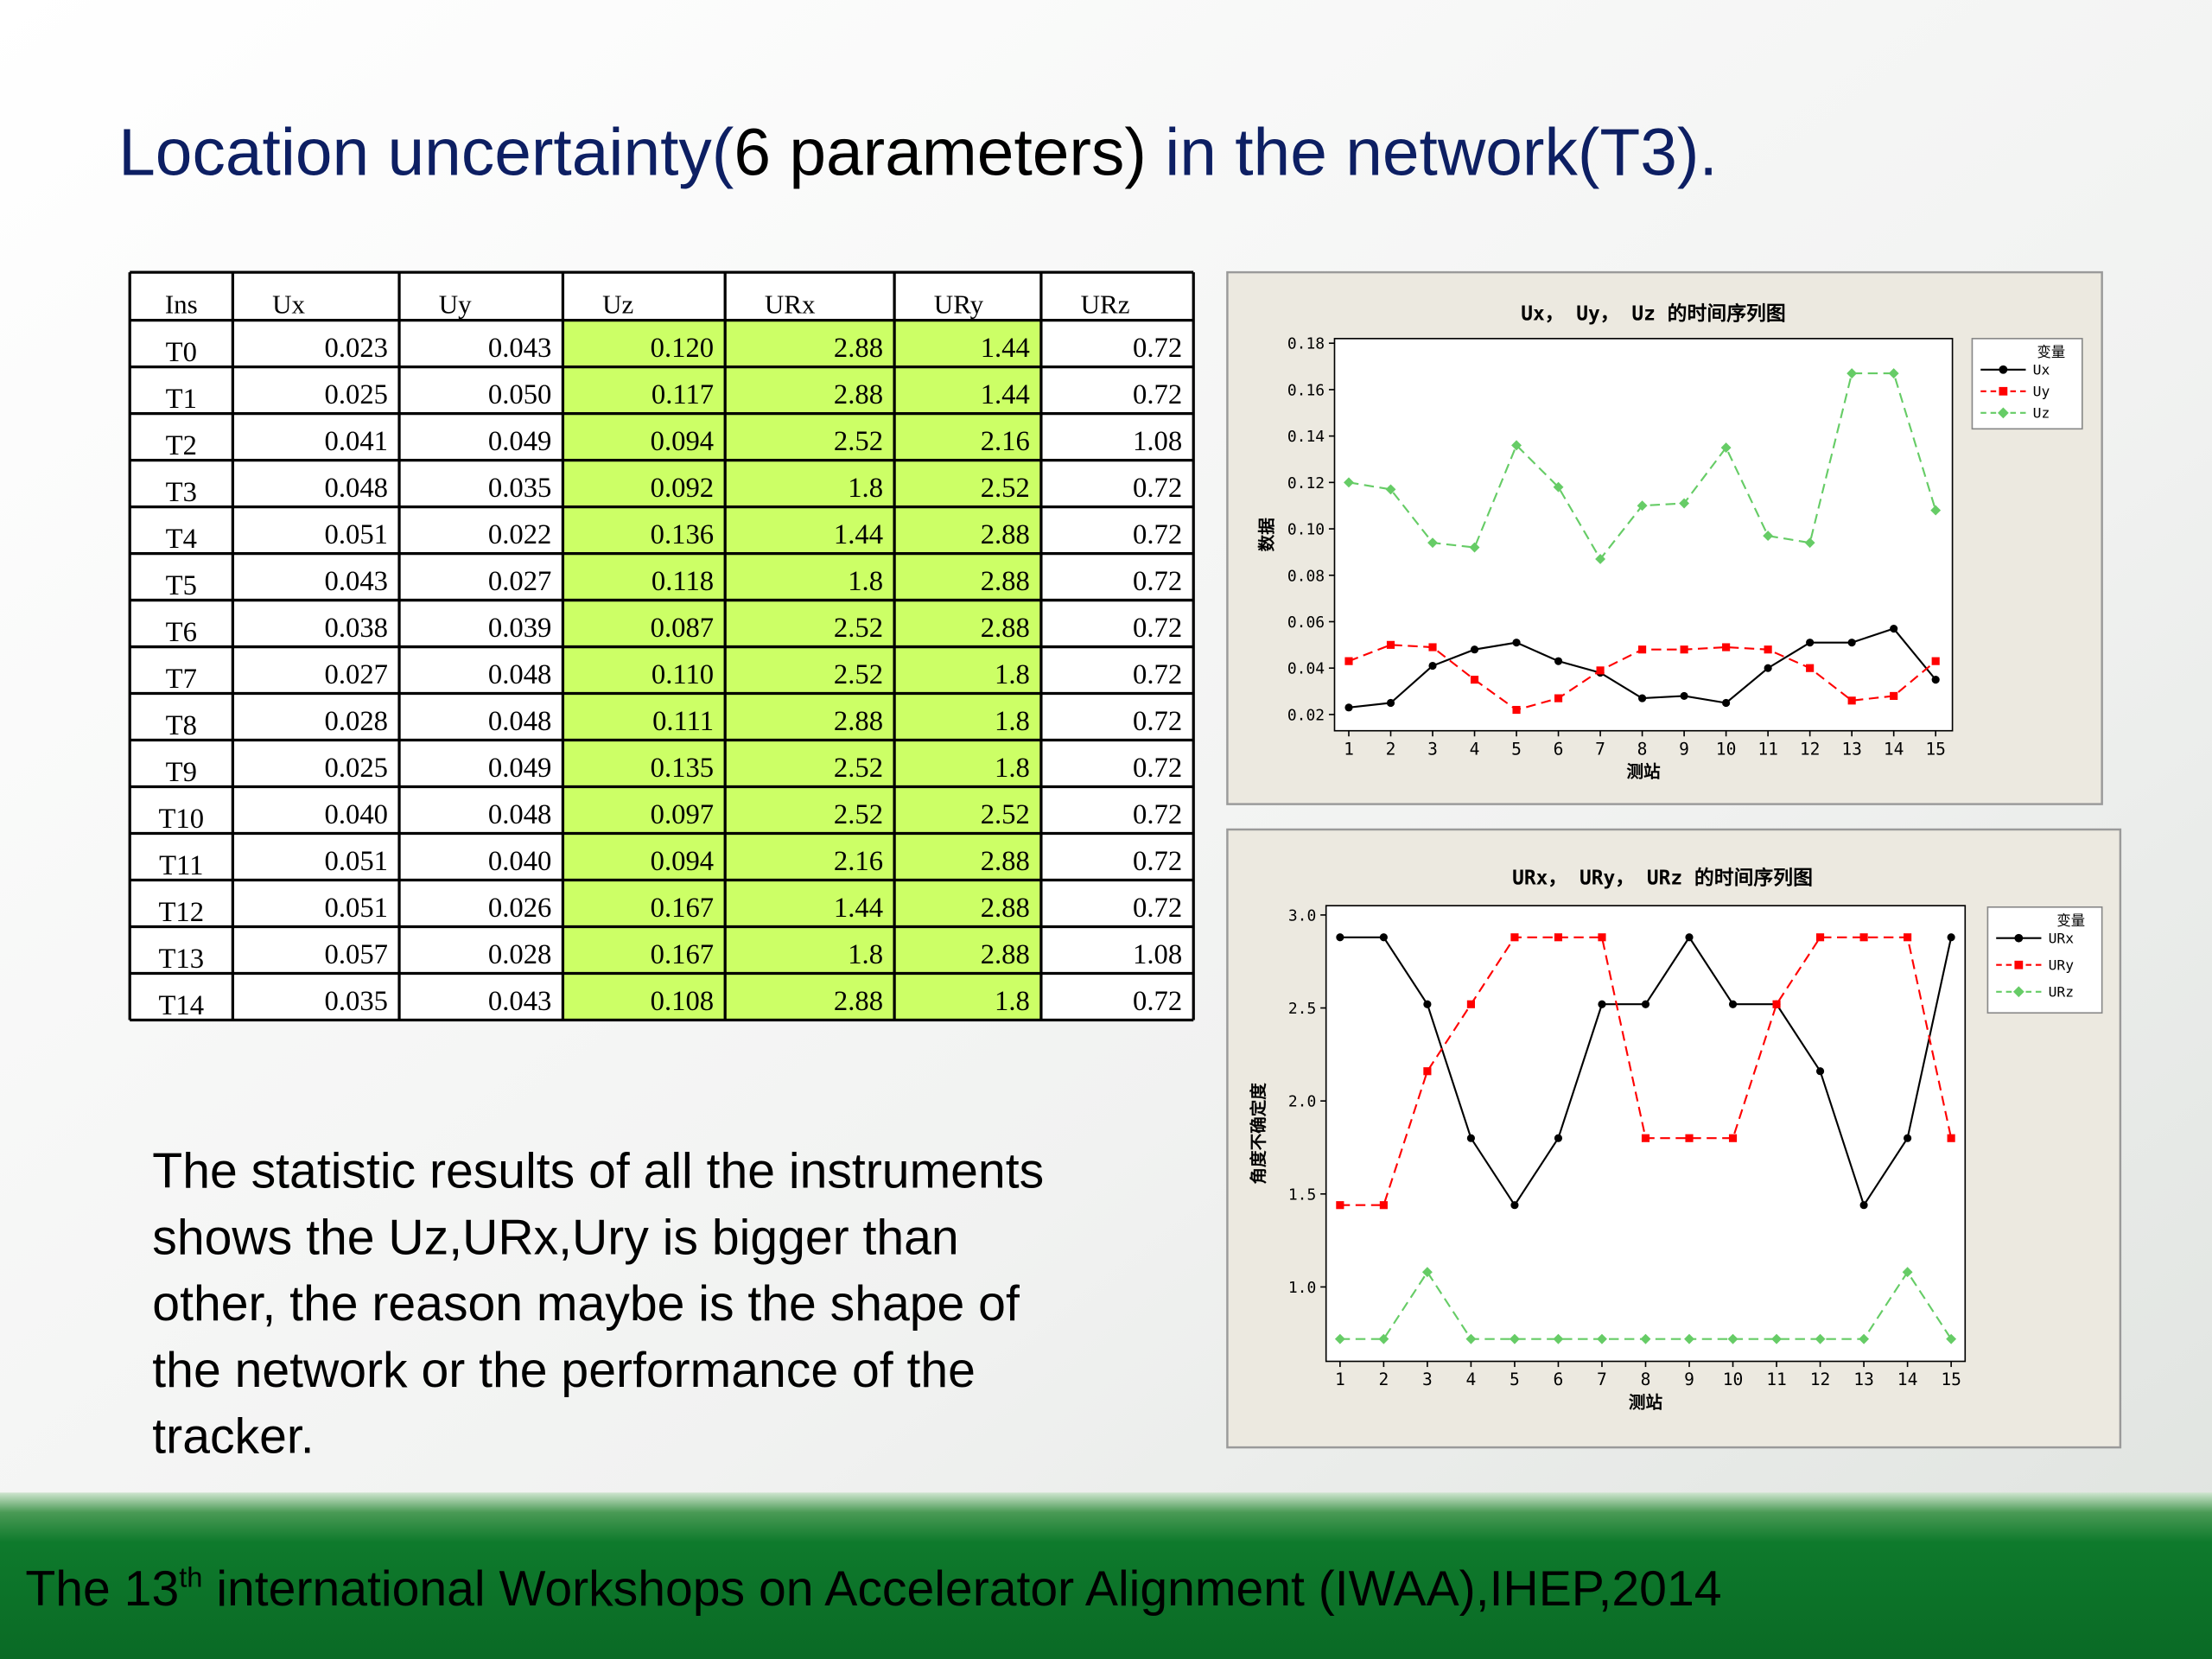  Describe the element at coordinates (1306, 715) in the screenshot. I see `y-tick-label: 0.02` at that location.